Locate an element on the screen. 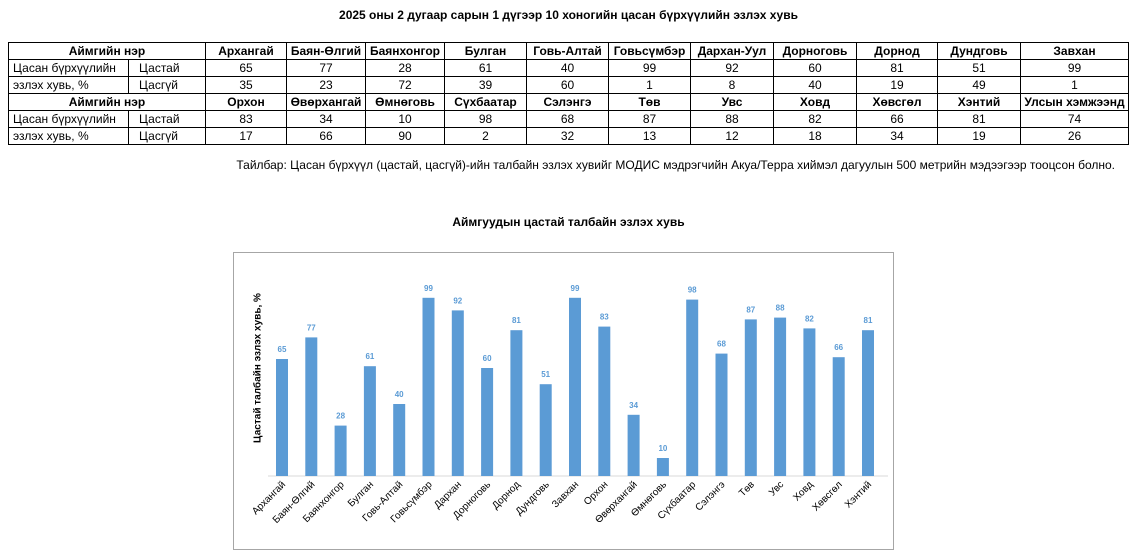 Image resolution: width=1137 pixels, height=557 pixels. data-label: 88 is located at coordinates (780, 308).